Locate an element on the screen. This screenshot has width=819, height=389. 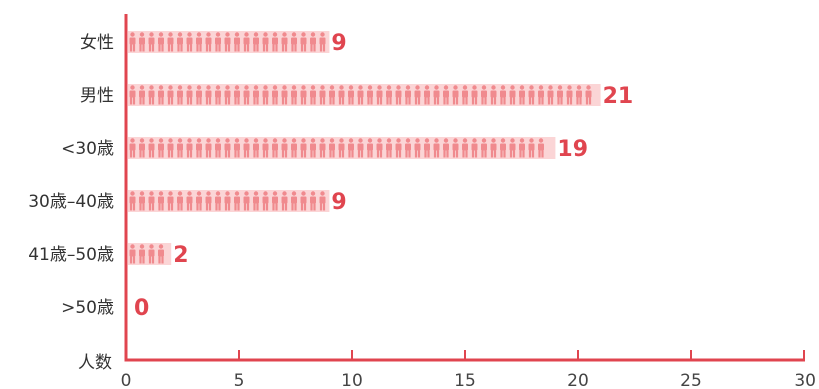
value-label: 19 is located at coordinates (572, 149).